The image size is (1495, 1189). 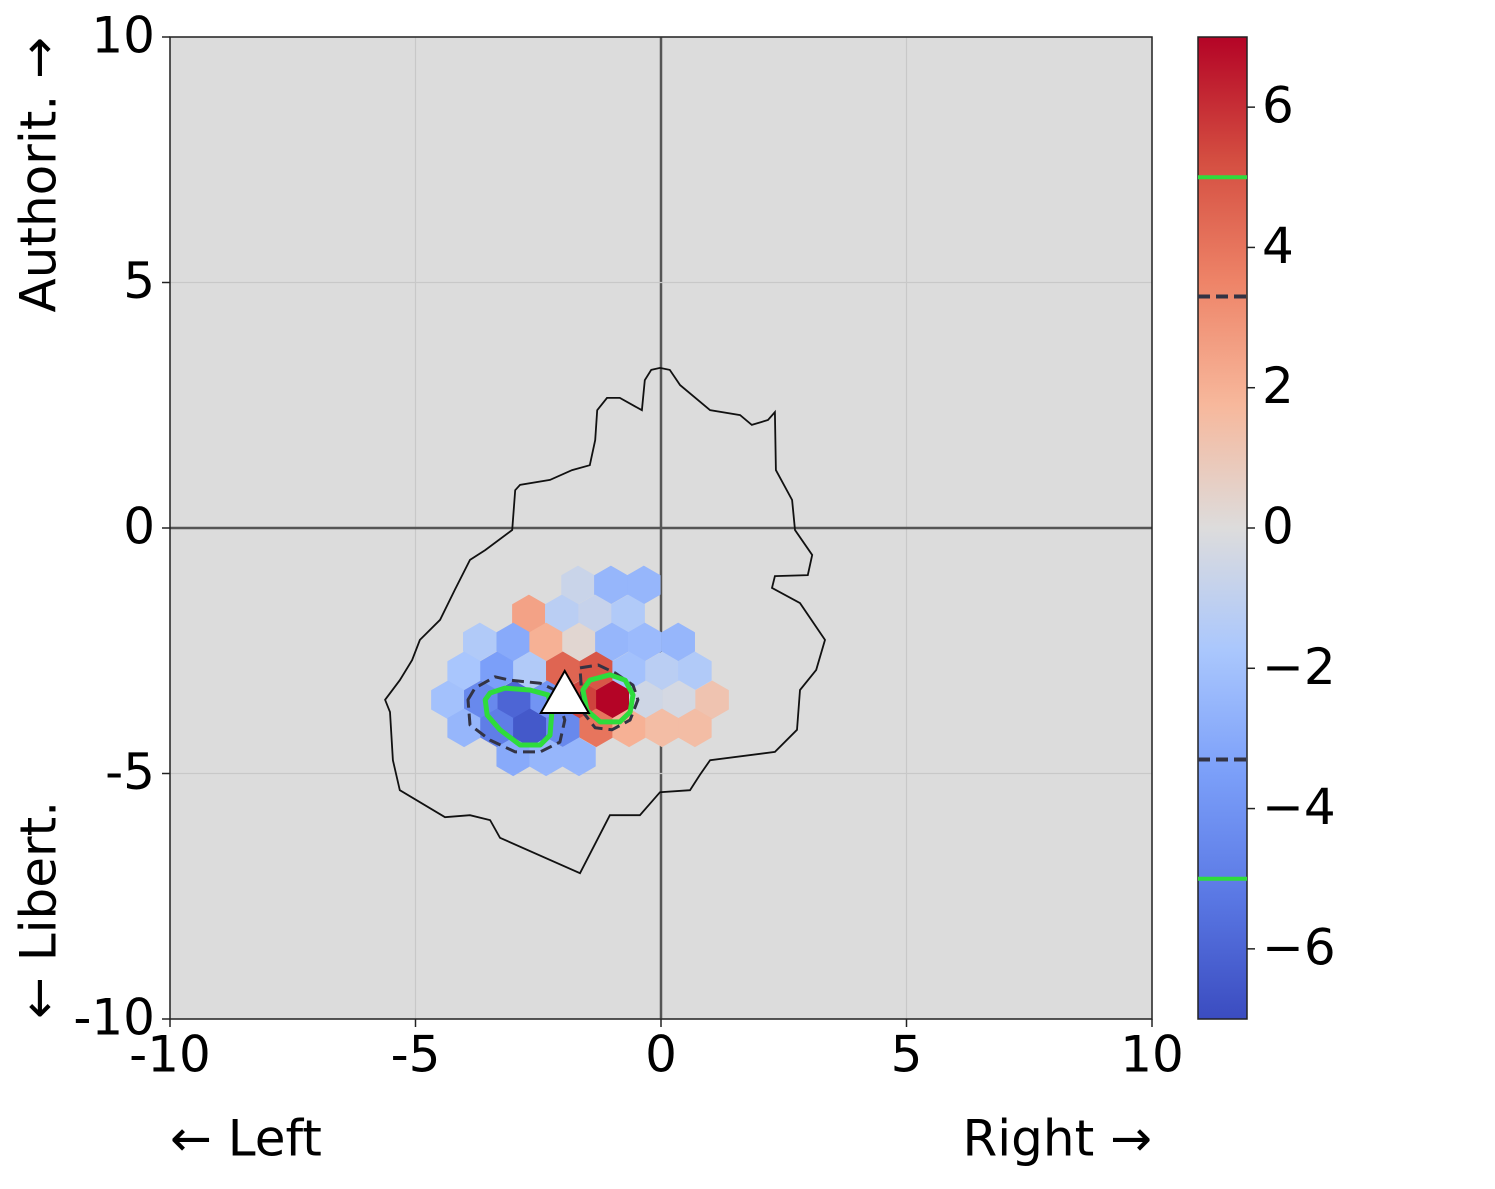 I want to click on colorbar-ticks: −6 −4 −2 0 2 4 6, so click(x=1267, y=526).